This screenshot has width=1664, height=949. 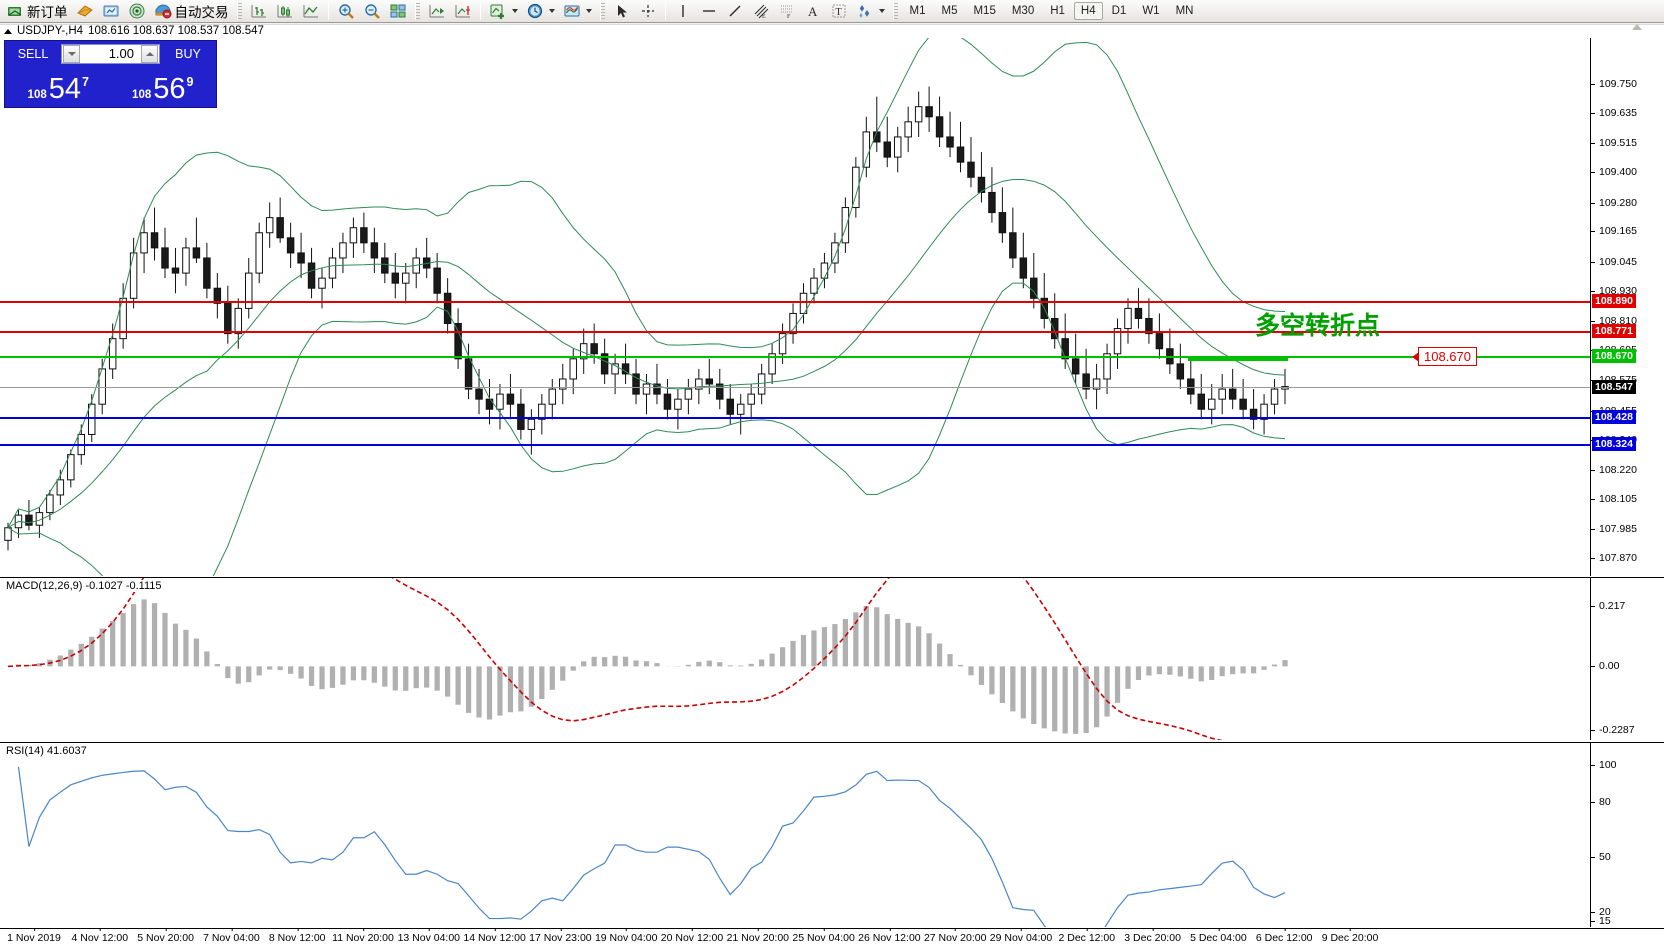 What do you see at coordinates (463, 11) in the screenshot?
I see `chart-shift-button` at bounding box center [463, 11].